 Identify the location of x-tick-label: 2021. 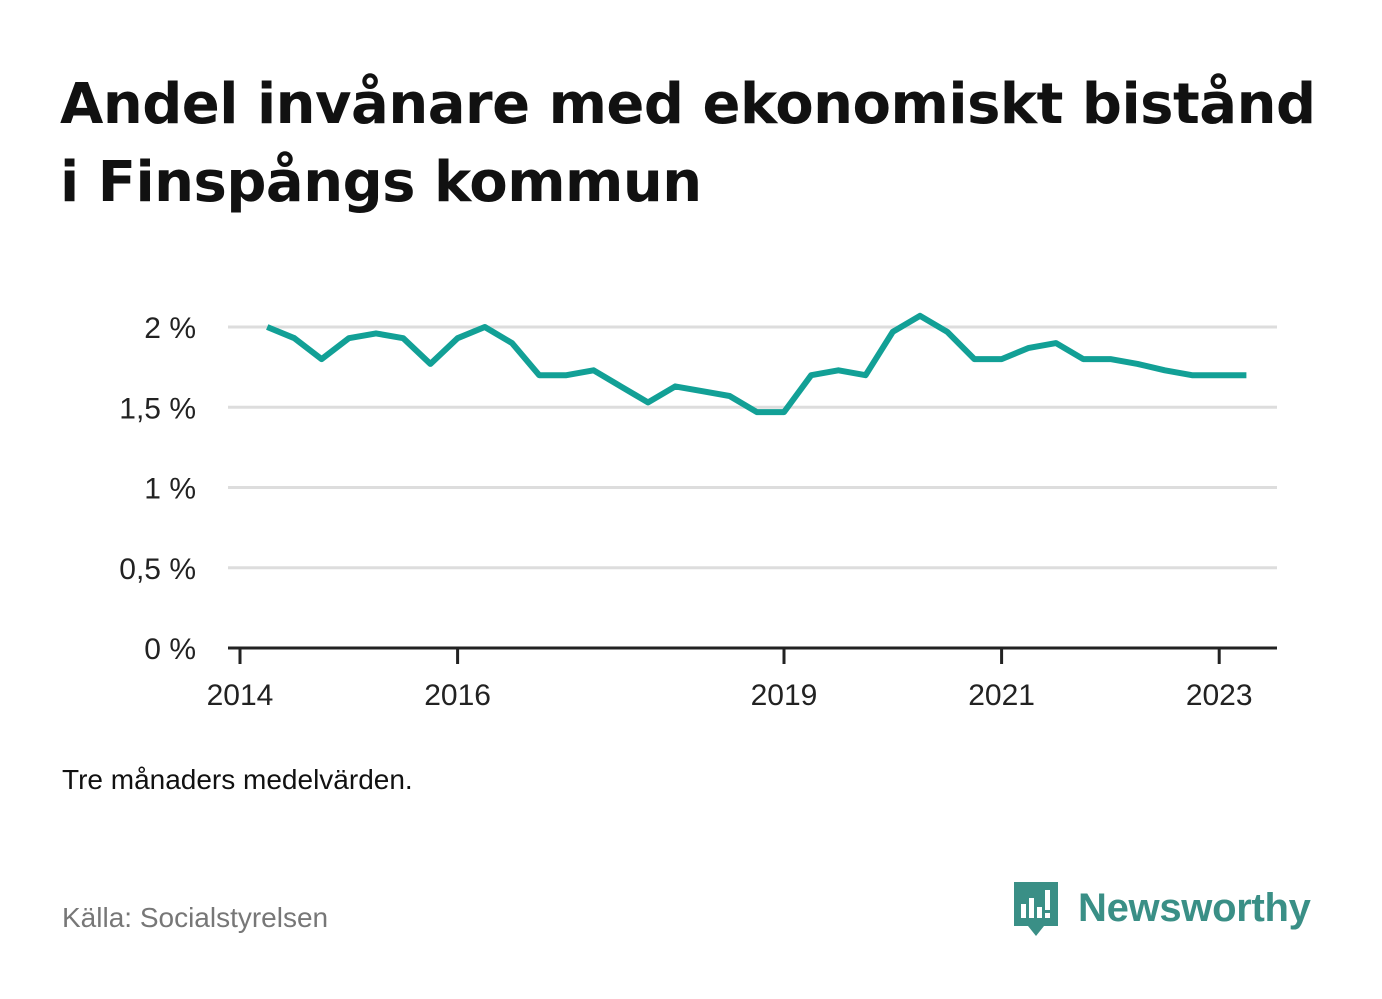
(1001, 695).